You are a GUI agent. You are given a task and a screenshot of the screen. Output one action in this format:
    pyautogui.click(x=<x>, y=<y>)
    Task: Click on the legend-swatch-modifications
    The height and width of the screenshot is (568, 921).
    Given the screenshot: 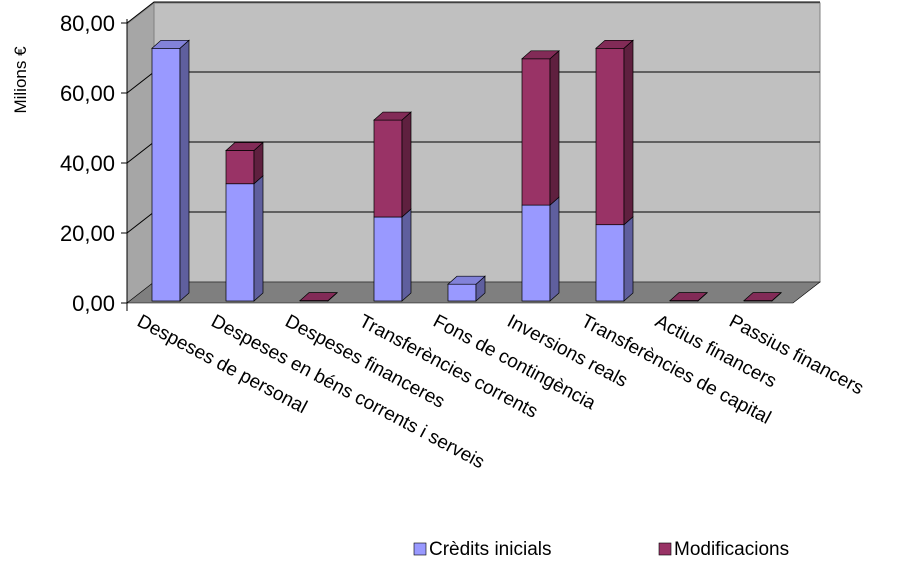 What is the action you would take?
    pyautogui.click(x=665, y=549)
    